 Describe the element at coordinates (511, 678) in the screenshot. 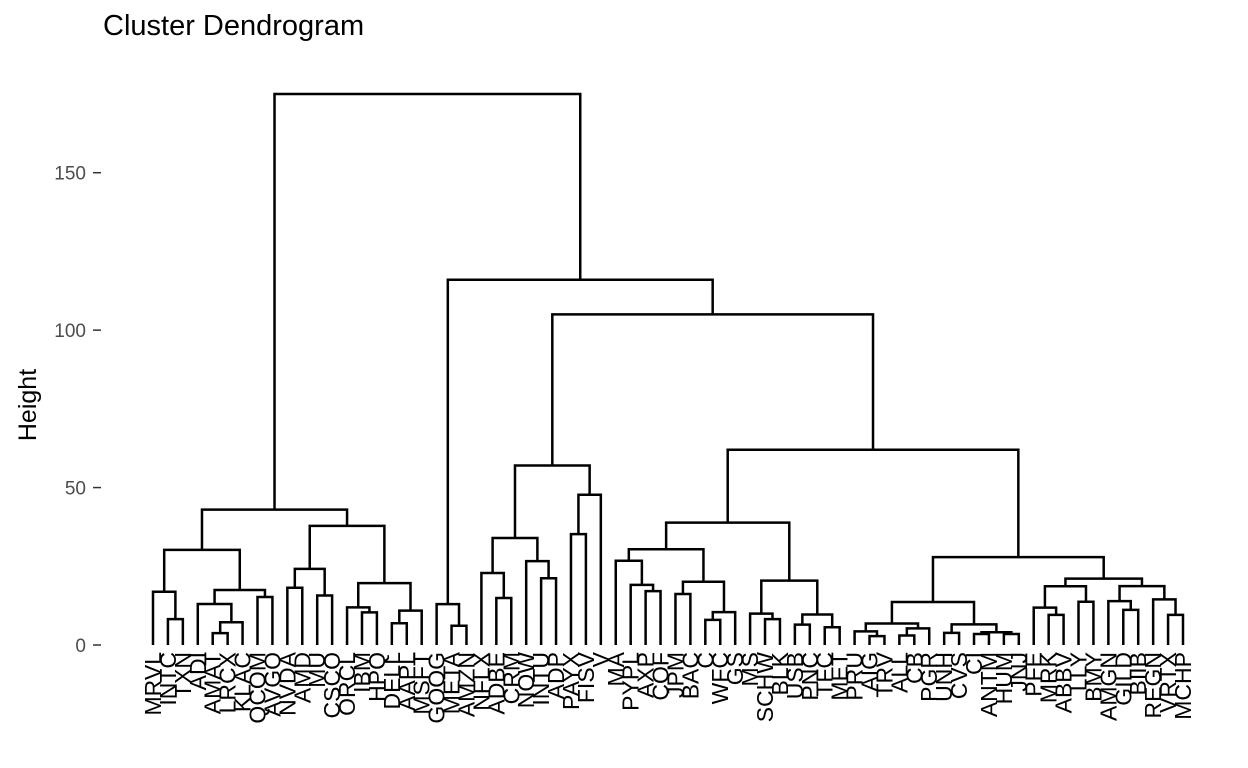

I see `leaf-label: CRM` at that location.